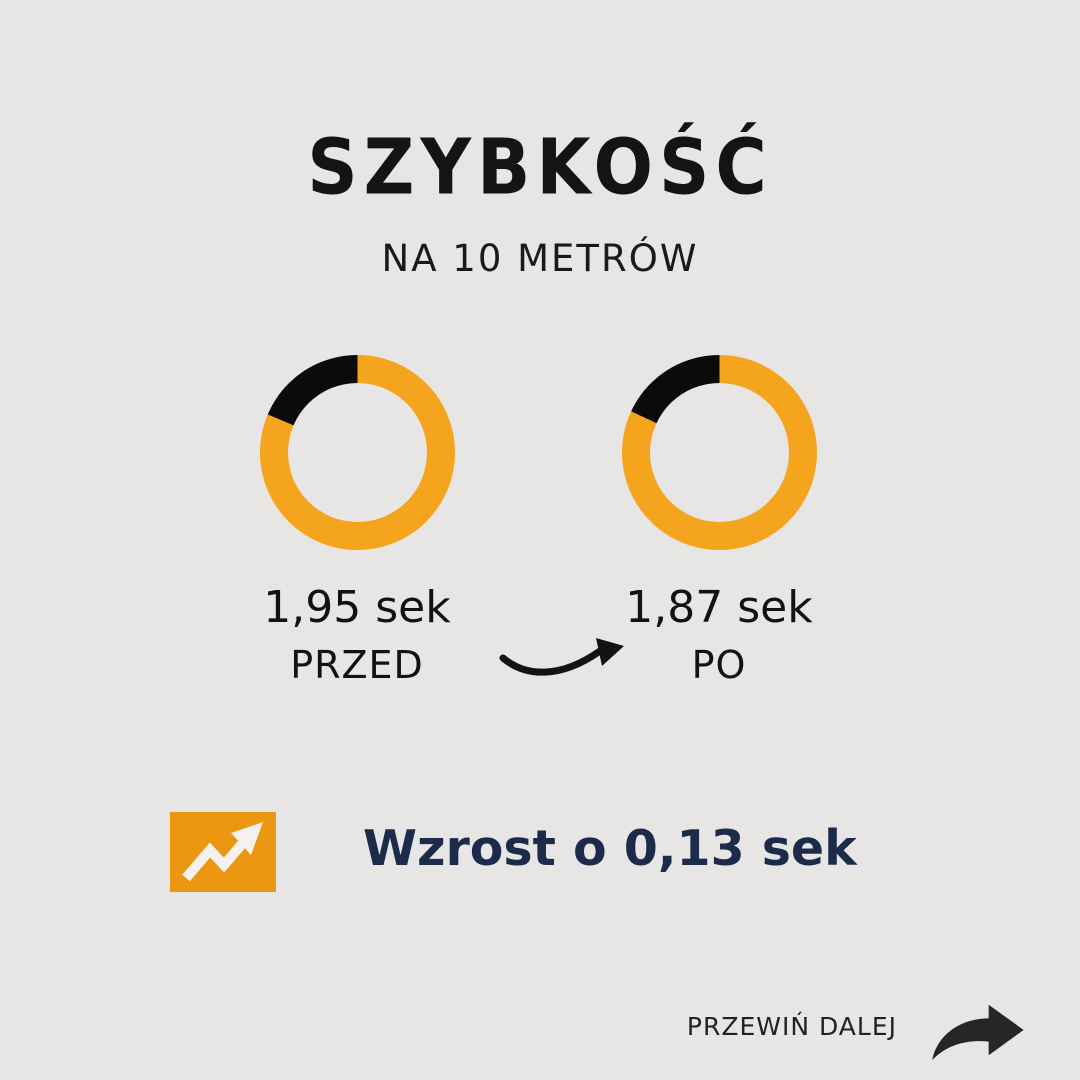 The height and width of the screenshot is (1080, 1080). I want to click on next-arrow-icon, so click(977, 1029).